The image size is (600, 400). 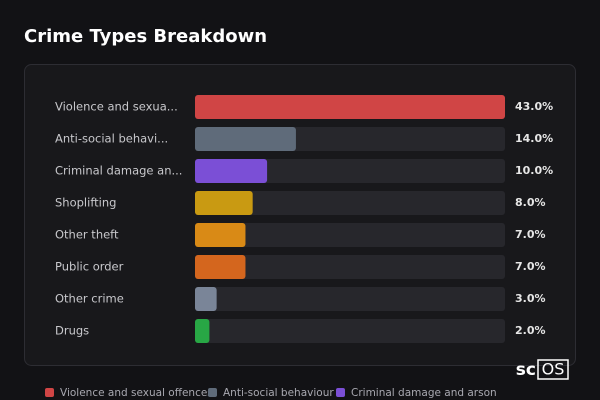 What do you see at coordinates (278, 393) in the screenshot?
I see `legend-label: Anti-social behaviour` at bounding box center [278, 393].